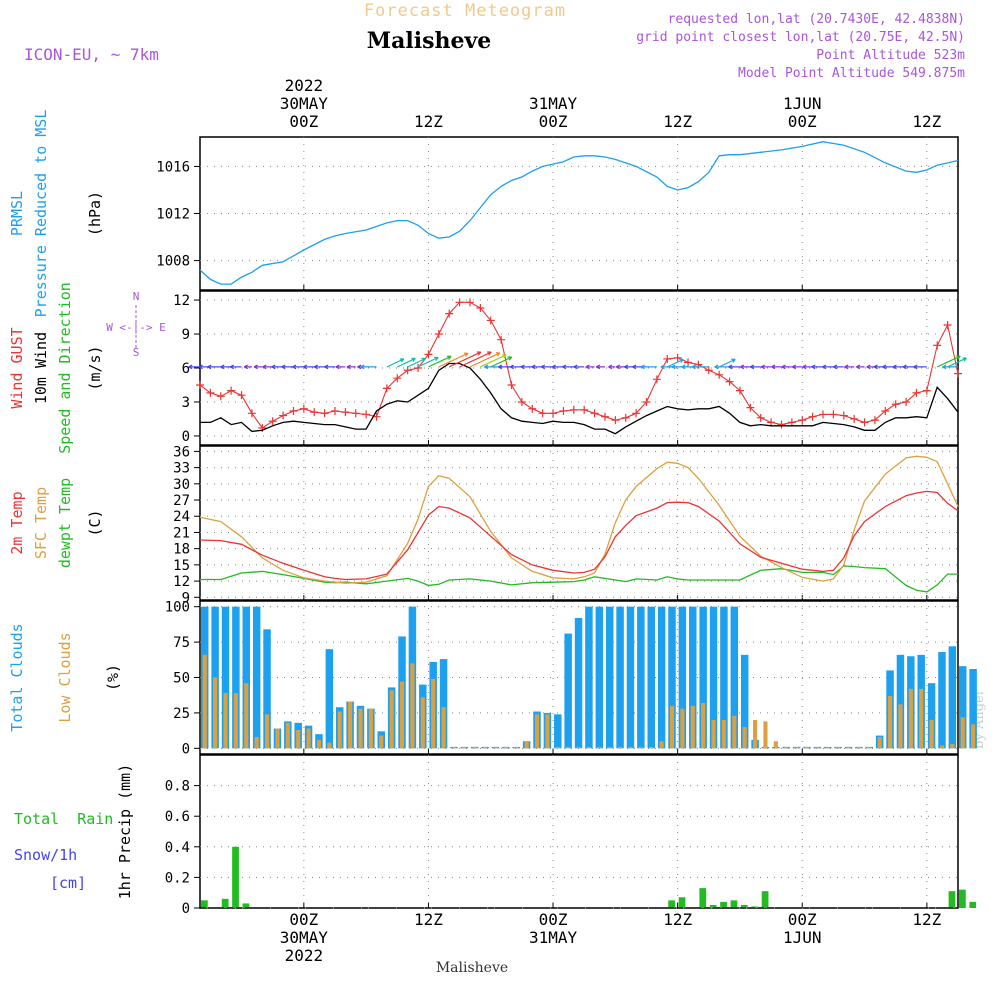  Describe the element at coordinates (17, 367) in the screenshot. I see `ylabel-wind-0: Wind GUST` at that location.